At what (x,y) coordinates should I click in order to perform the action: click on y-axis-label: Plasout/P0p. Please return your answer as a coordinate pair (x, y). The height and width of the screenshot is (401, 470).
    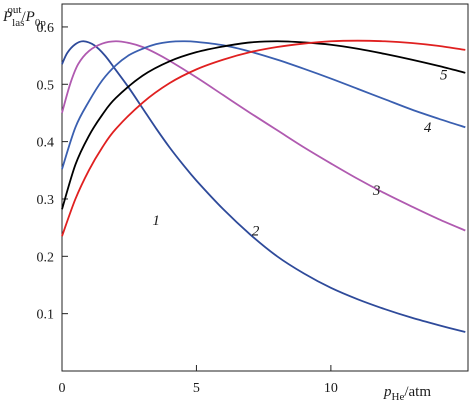
    Looking at the image, I should click on (24, 16).